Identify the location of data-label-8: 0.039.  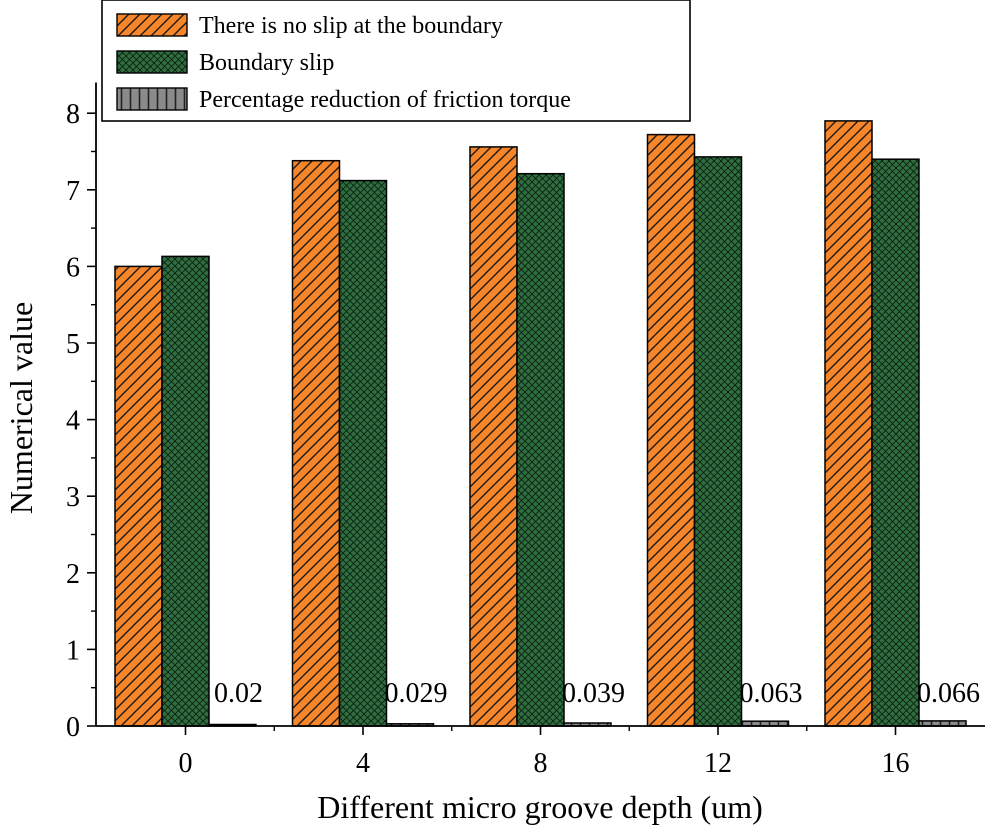
(593, 693).